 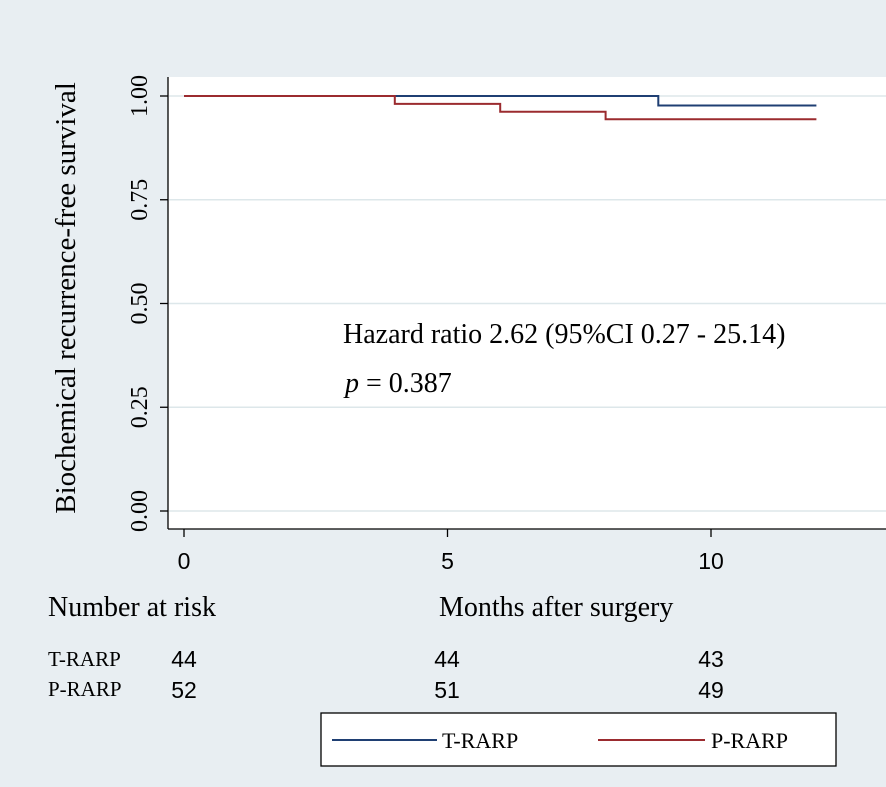 I want to click on legend-label-p-rarp: P-RARP, so click(x=749, y=740).